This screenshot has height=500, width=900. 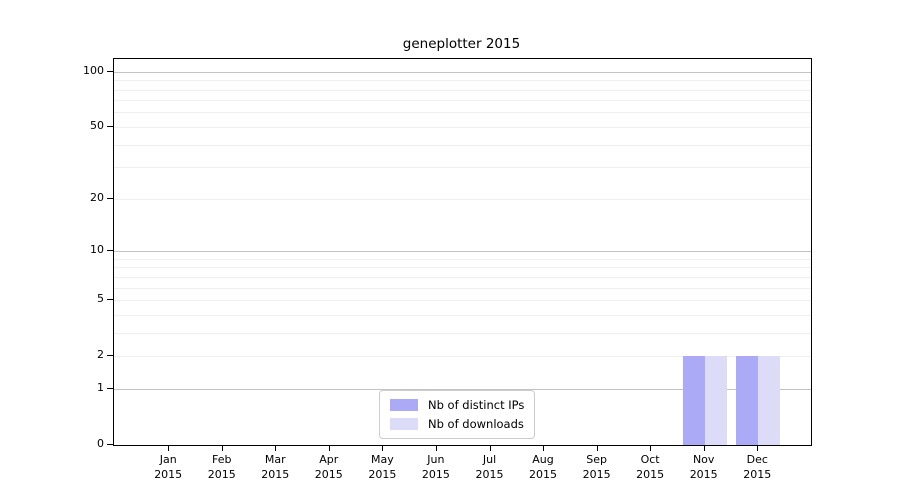 I want to click on legend-item: Nb of distinct IPs, so click(x=457, y=405).